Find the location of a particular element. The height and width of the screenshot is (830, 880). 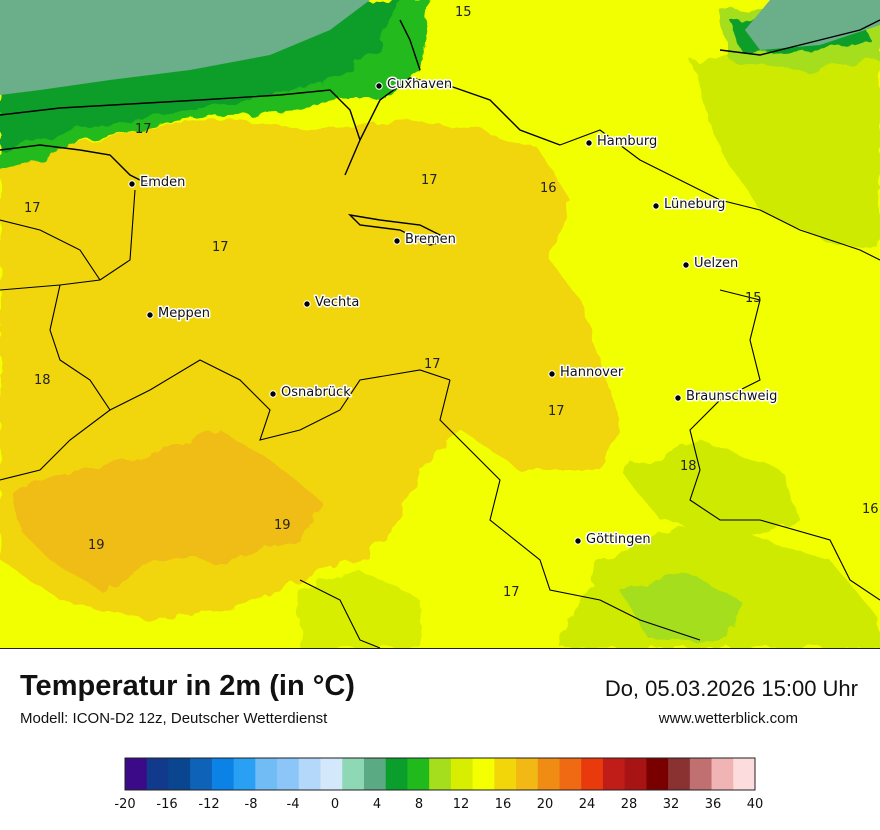

color-legend-border is located at coordinates (440, 774).